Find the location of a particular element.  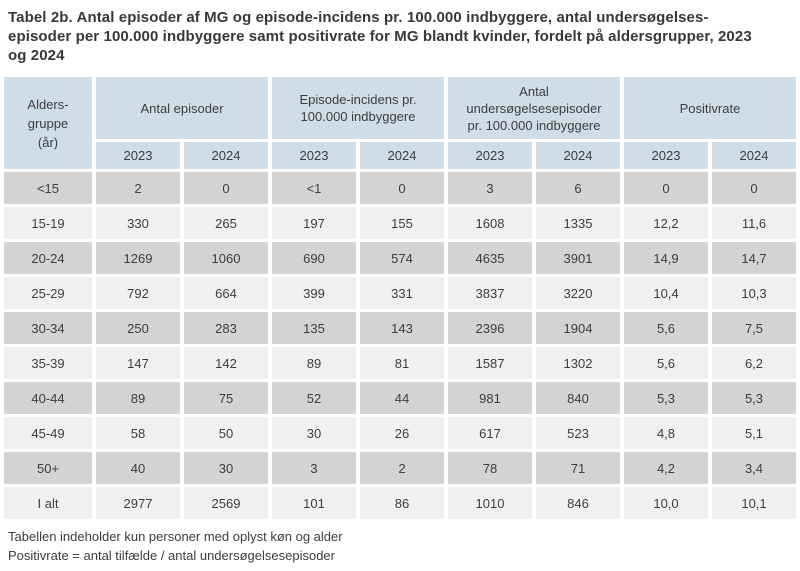

value-cell: 1060 is located at coordinates (226, 258).